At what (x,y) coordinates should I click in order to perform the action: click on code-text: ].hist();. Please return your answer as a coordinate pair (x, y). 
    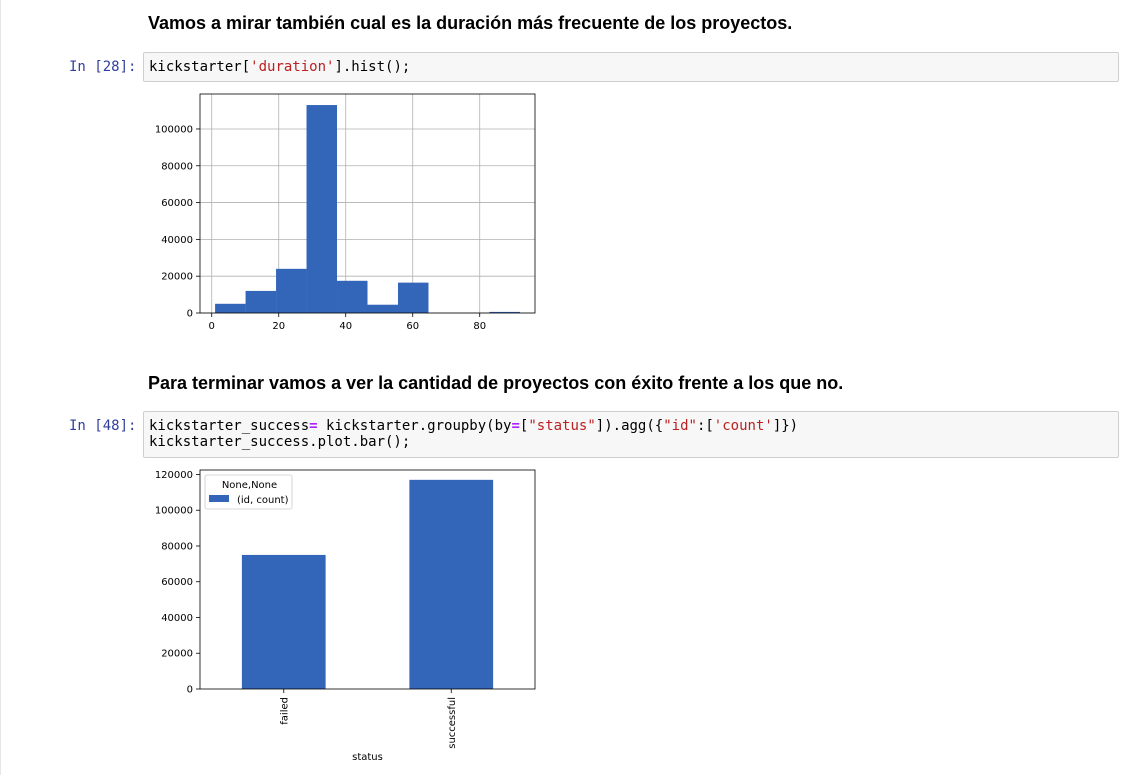
    Looking at the image, I should click on (372, 67).